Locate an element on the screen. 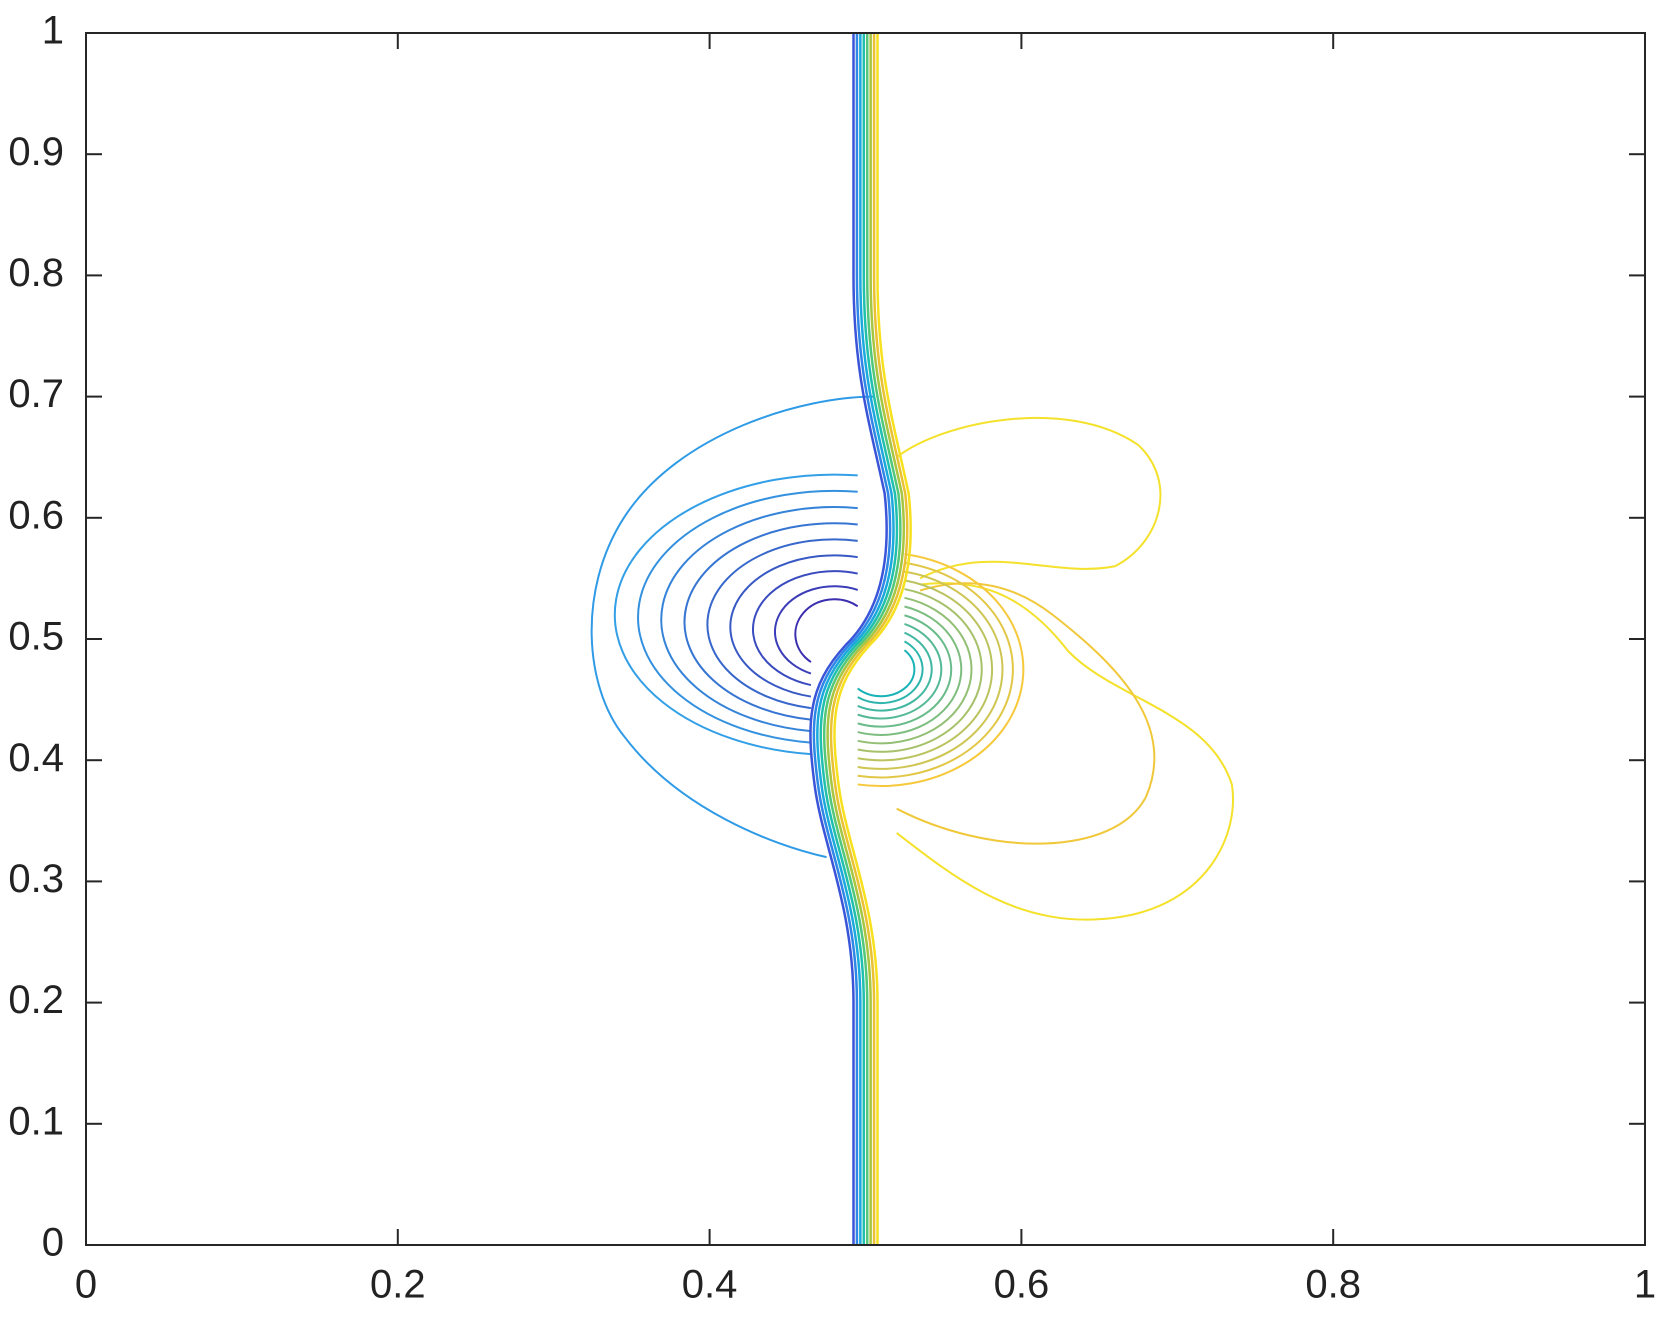 The width and height of the screenshot is (1661, 1330). y-tick-label: 0.9 is located at coordinates (36, 152).